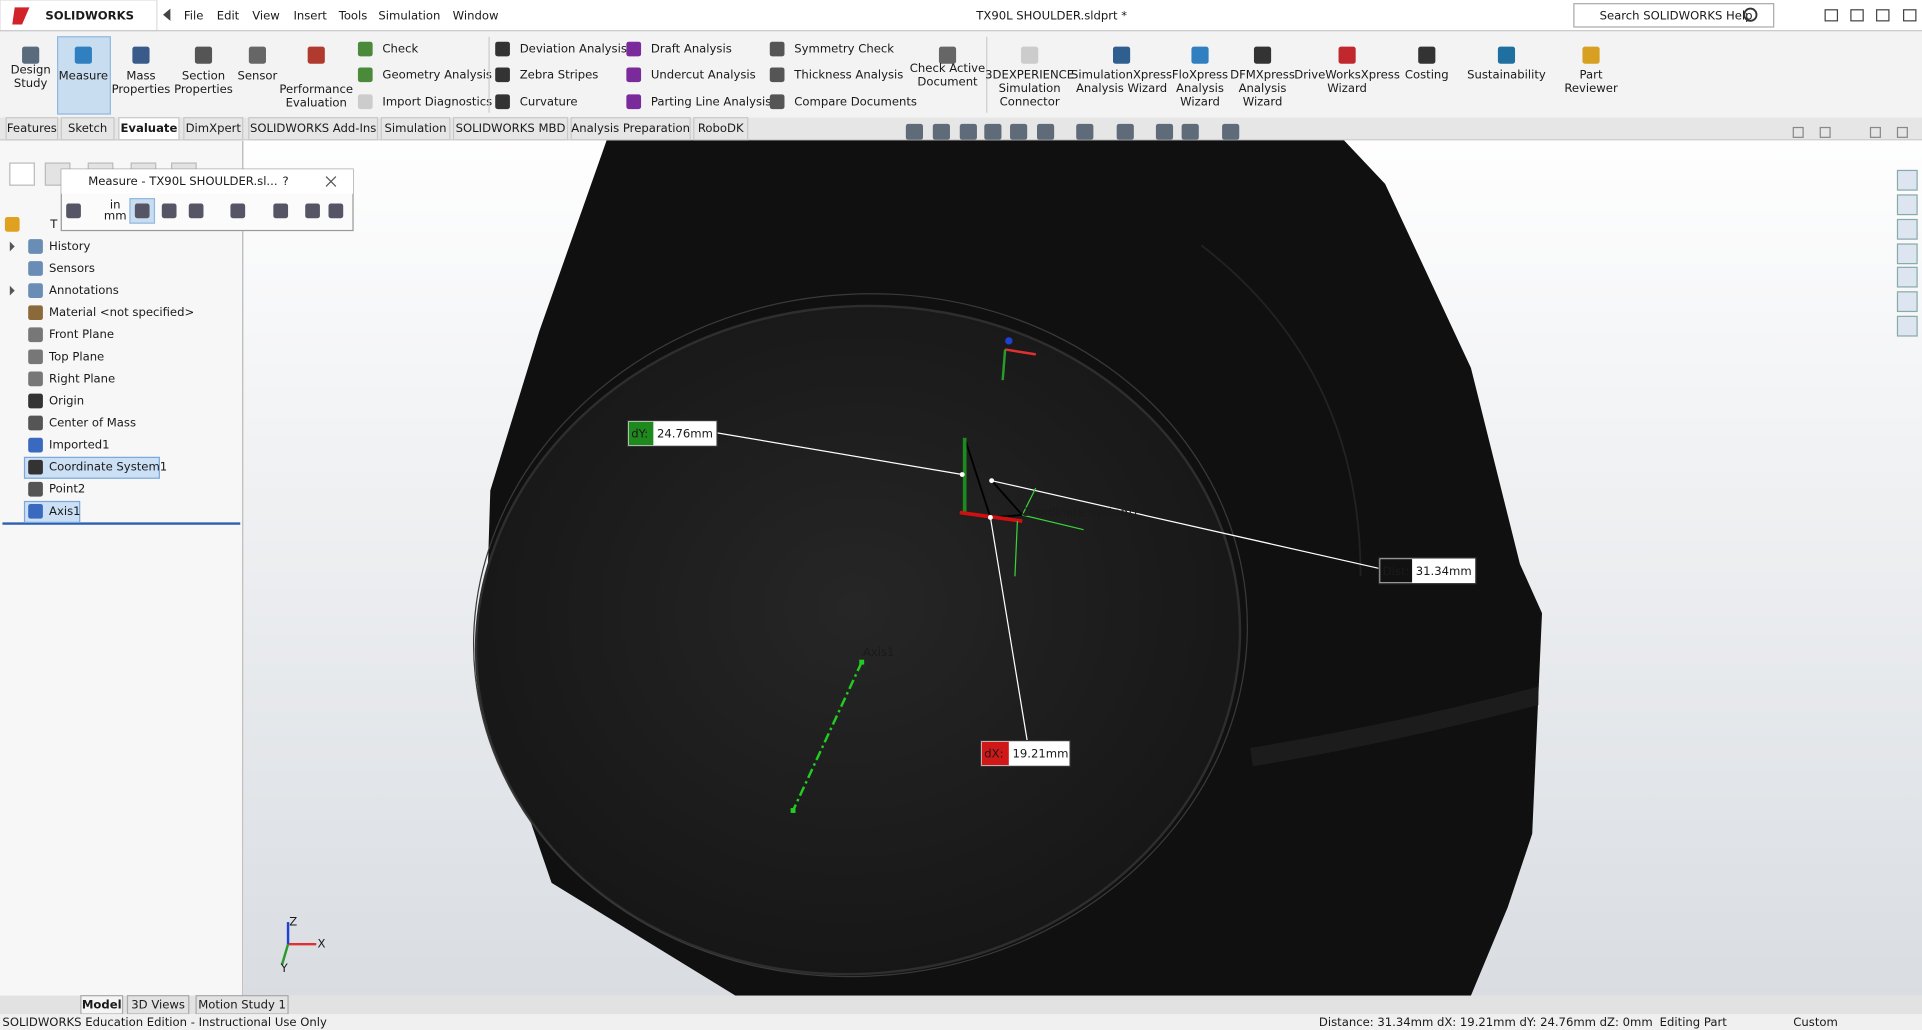 This screenshot has width=1922, height=1030. I want to click on menu-item: Insert, so click(310, 15).